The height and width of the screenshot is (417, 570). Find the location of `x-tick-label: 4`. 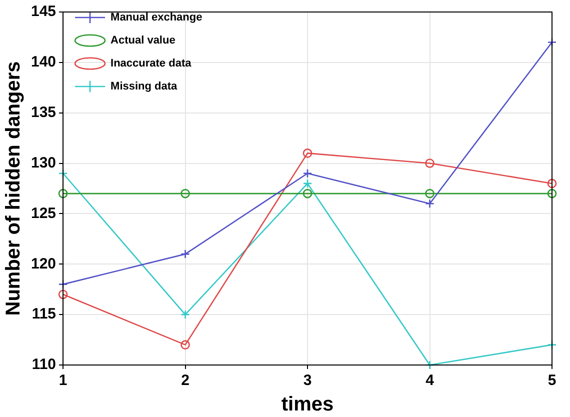

x-tick-label: 4 is located at coordinates (430, 381).